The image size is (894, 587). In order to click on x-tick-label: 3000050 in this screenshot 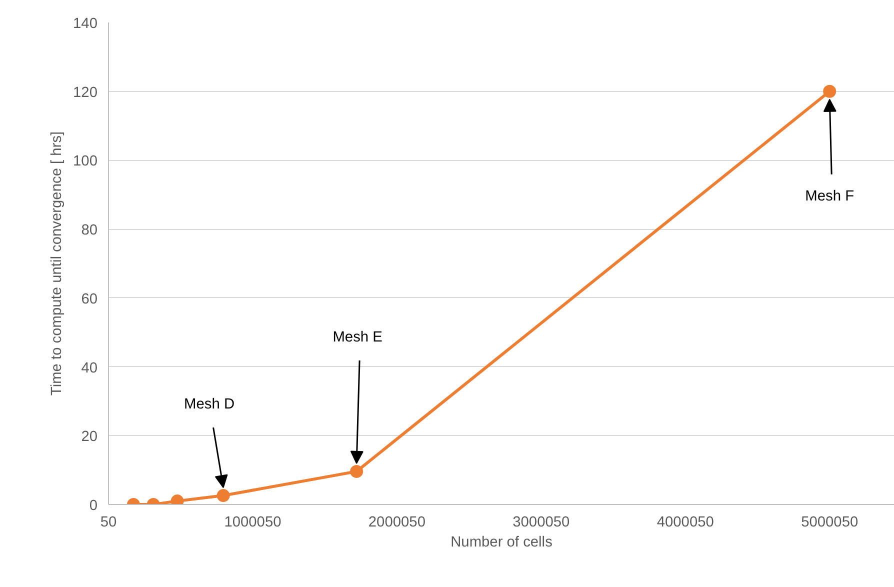, I will do `click(541, 522)`.